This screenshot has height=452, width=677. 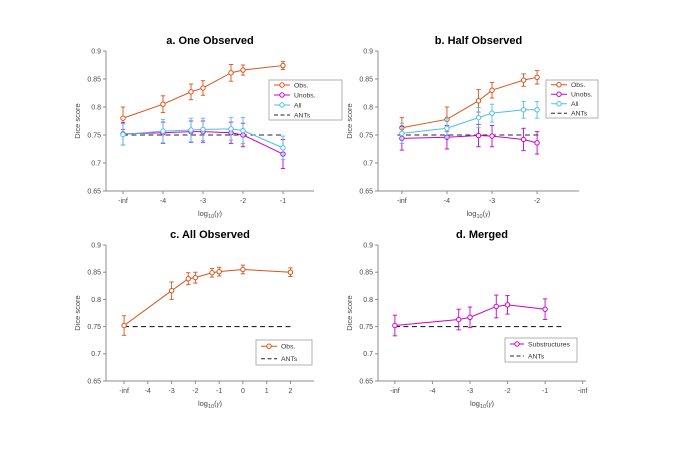 What do you see at coordinates (209, 41) in the screenshot?
I see `panel-title: a. One Observed` at bounding box center [209, 41].